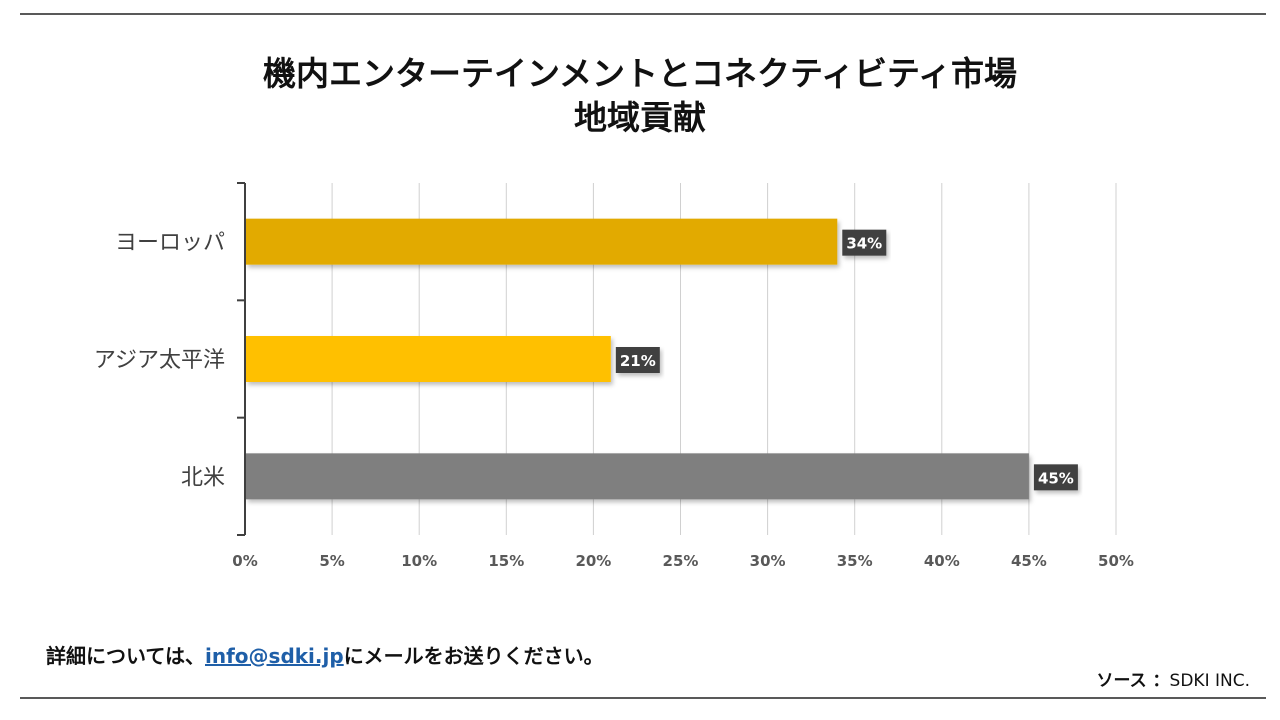 The width and height of the screenshot is (1280, 720). Describe the element at coordinates (274, 656) in the screenshot. I see `contact-email-link: info@sdki.jp` at that location.